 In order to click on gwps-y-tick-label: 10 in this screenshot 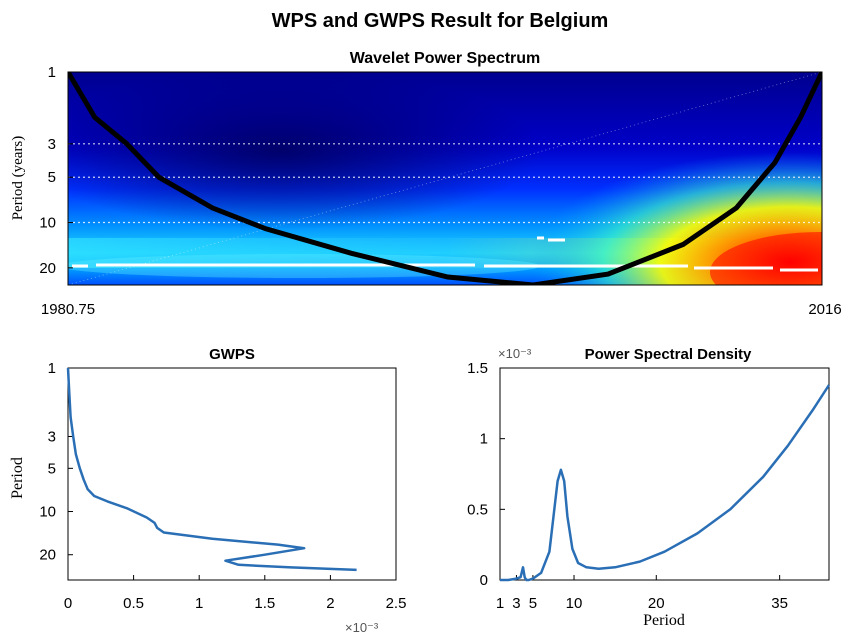, I will do `click(47, 512)`.